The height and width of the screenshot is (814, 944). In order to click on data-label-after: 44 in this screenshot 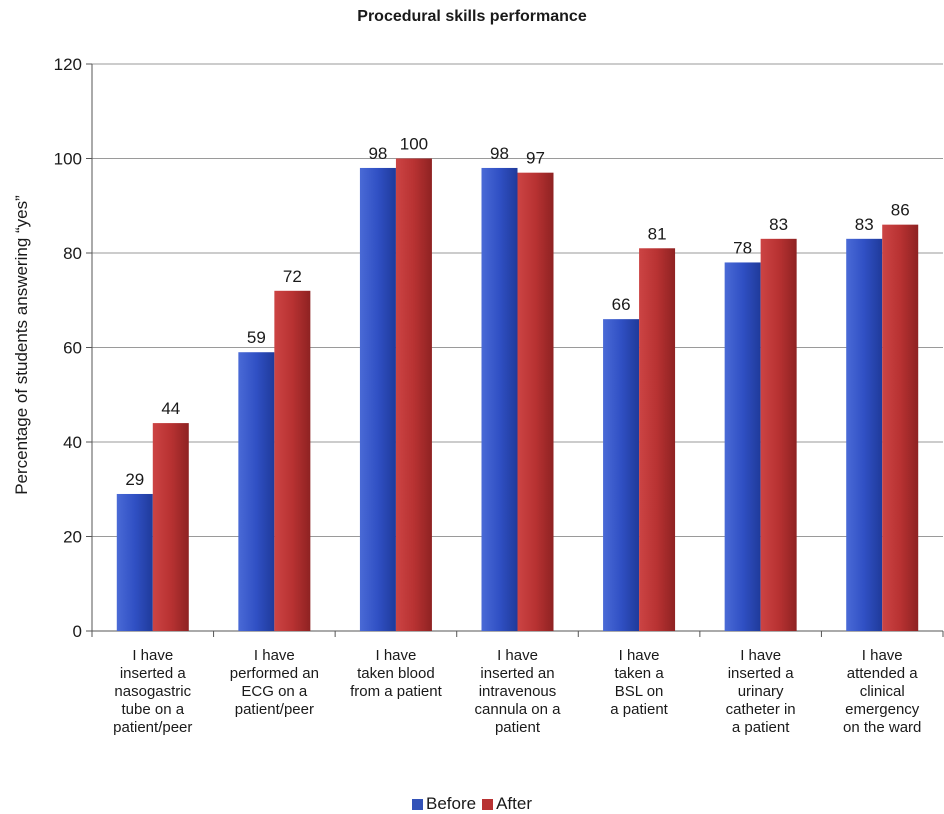, I will do `click(170, 408)`.